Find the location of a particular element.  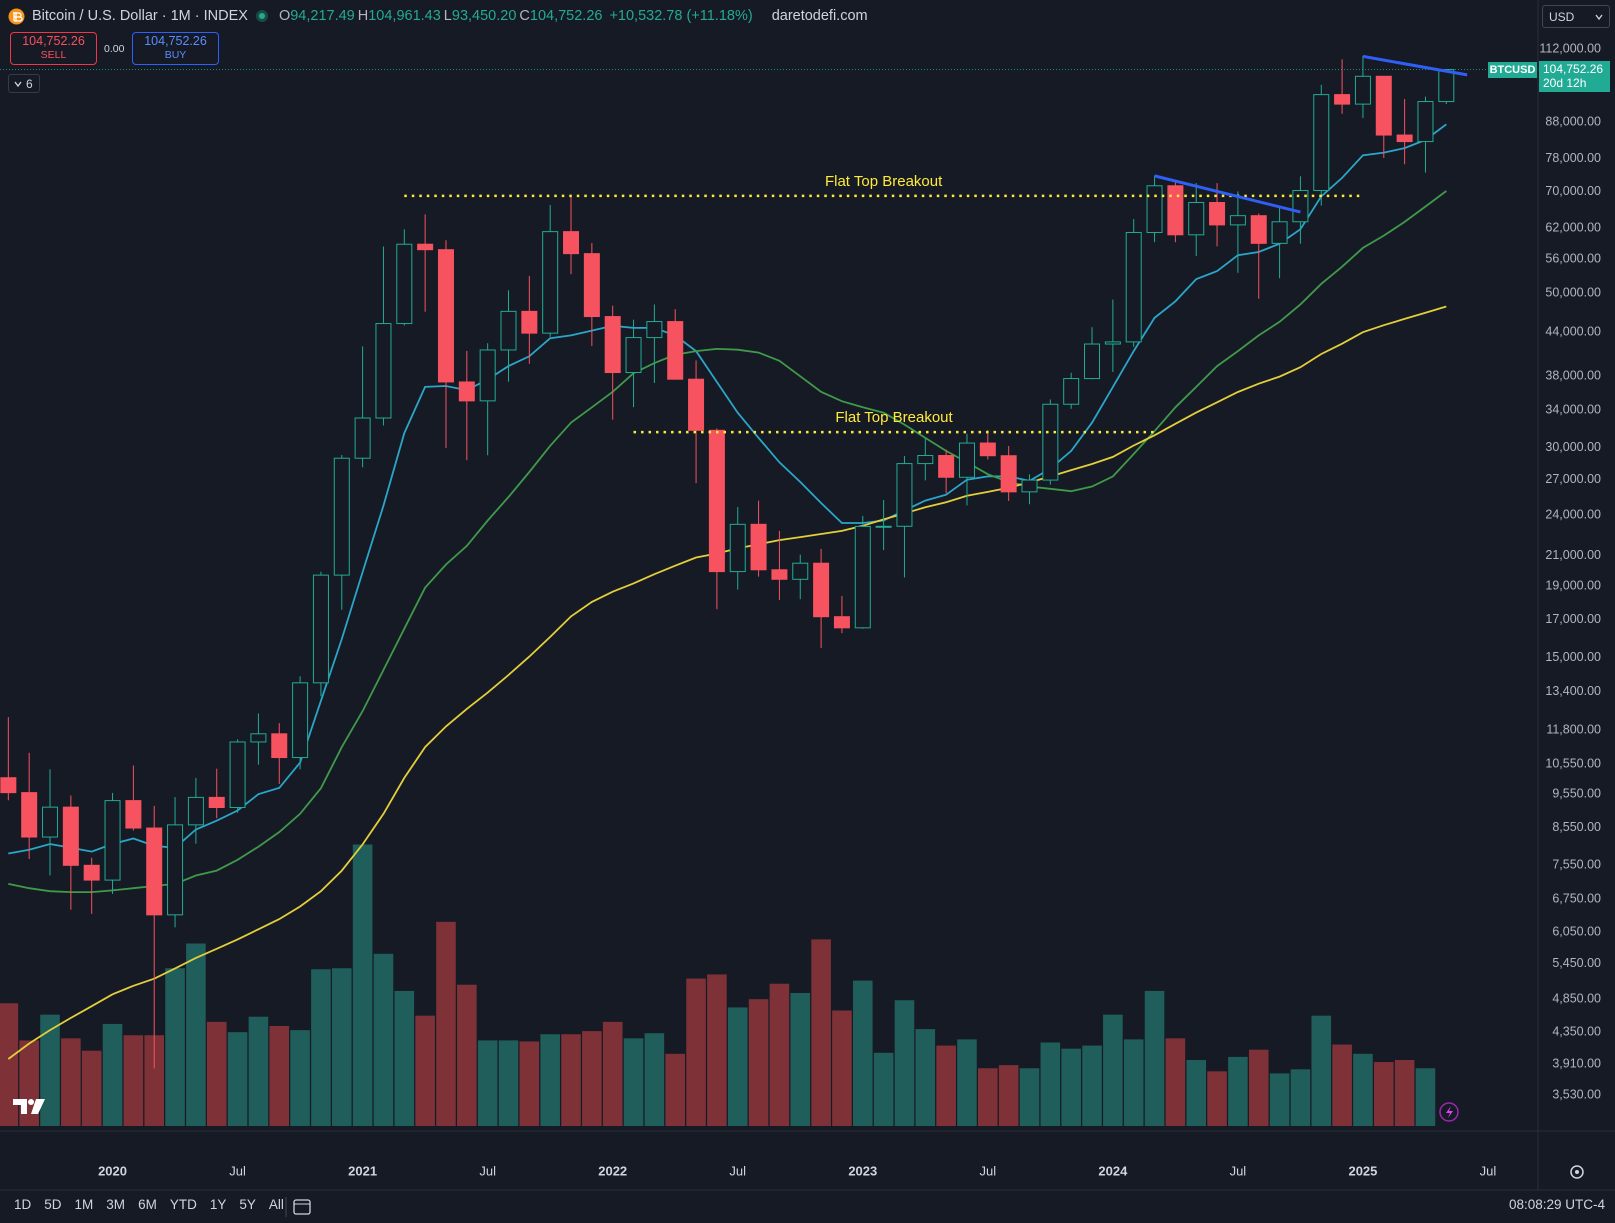

trendline is located at coordinates (1227, 194).